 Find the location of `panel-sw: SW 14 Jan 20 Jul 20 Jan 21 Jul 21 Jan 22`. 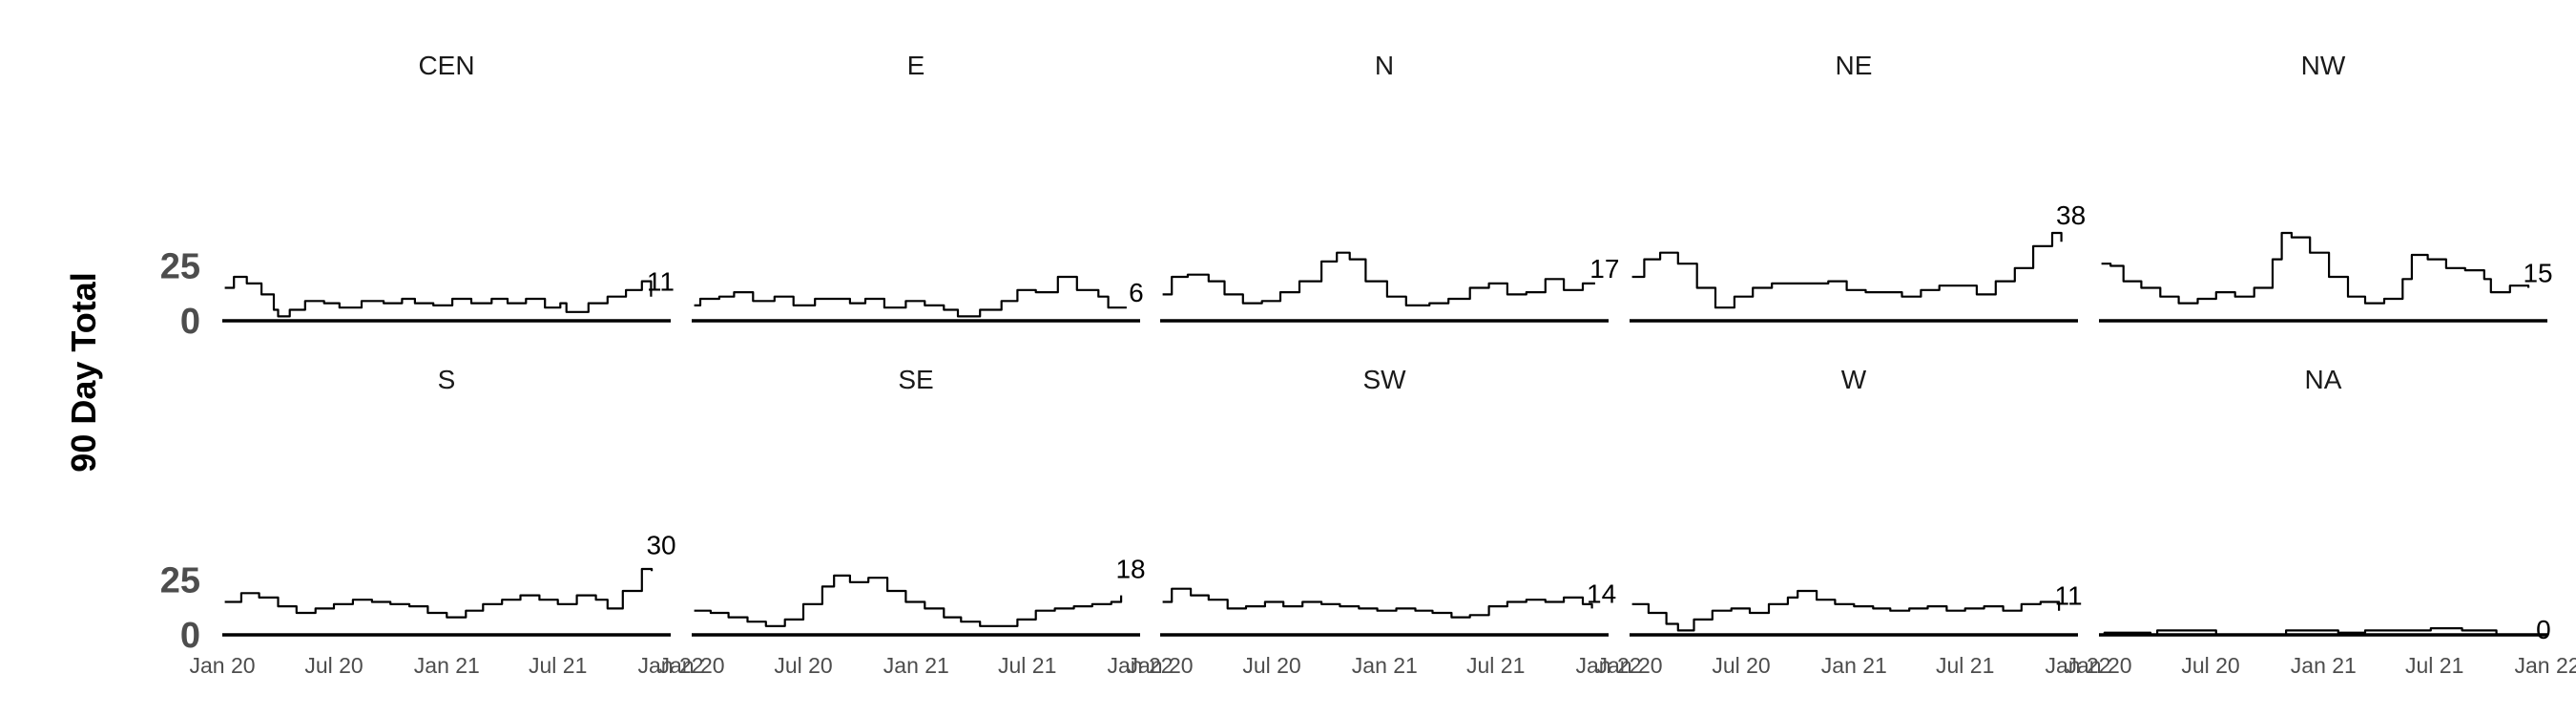

panel-sw: SW 14 Jan 20 Jul 20 Jan 21 Jul 21 Jan 22 is located at coordinates (1384, 521).